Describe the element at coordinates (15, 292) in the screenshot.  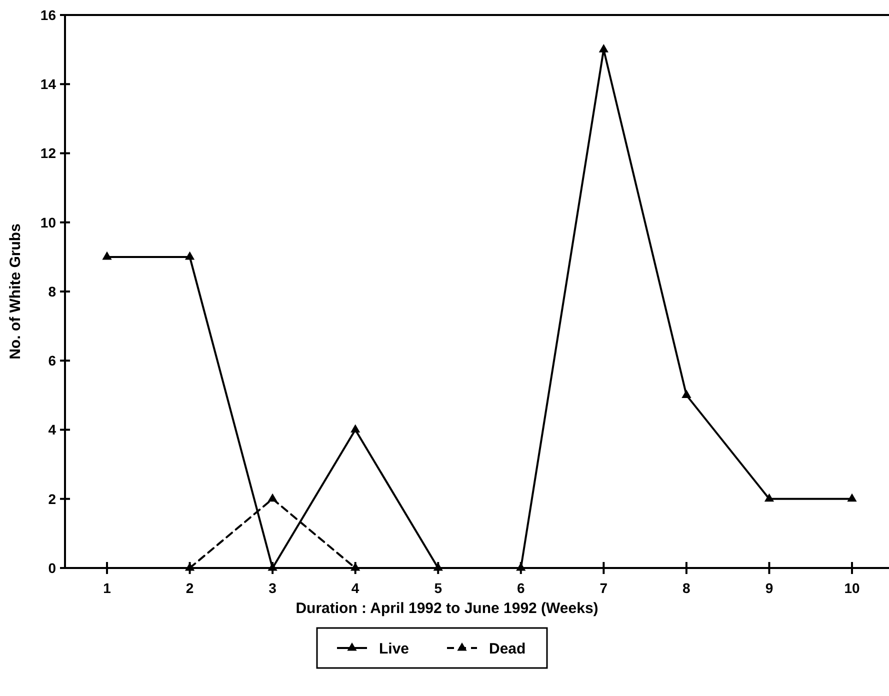
I see `y-axis-title: No. of White Grubs` at that location.